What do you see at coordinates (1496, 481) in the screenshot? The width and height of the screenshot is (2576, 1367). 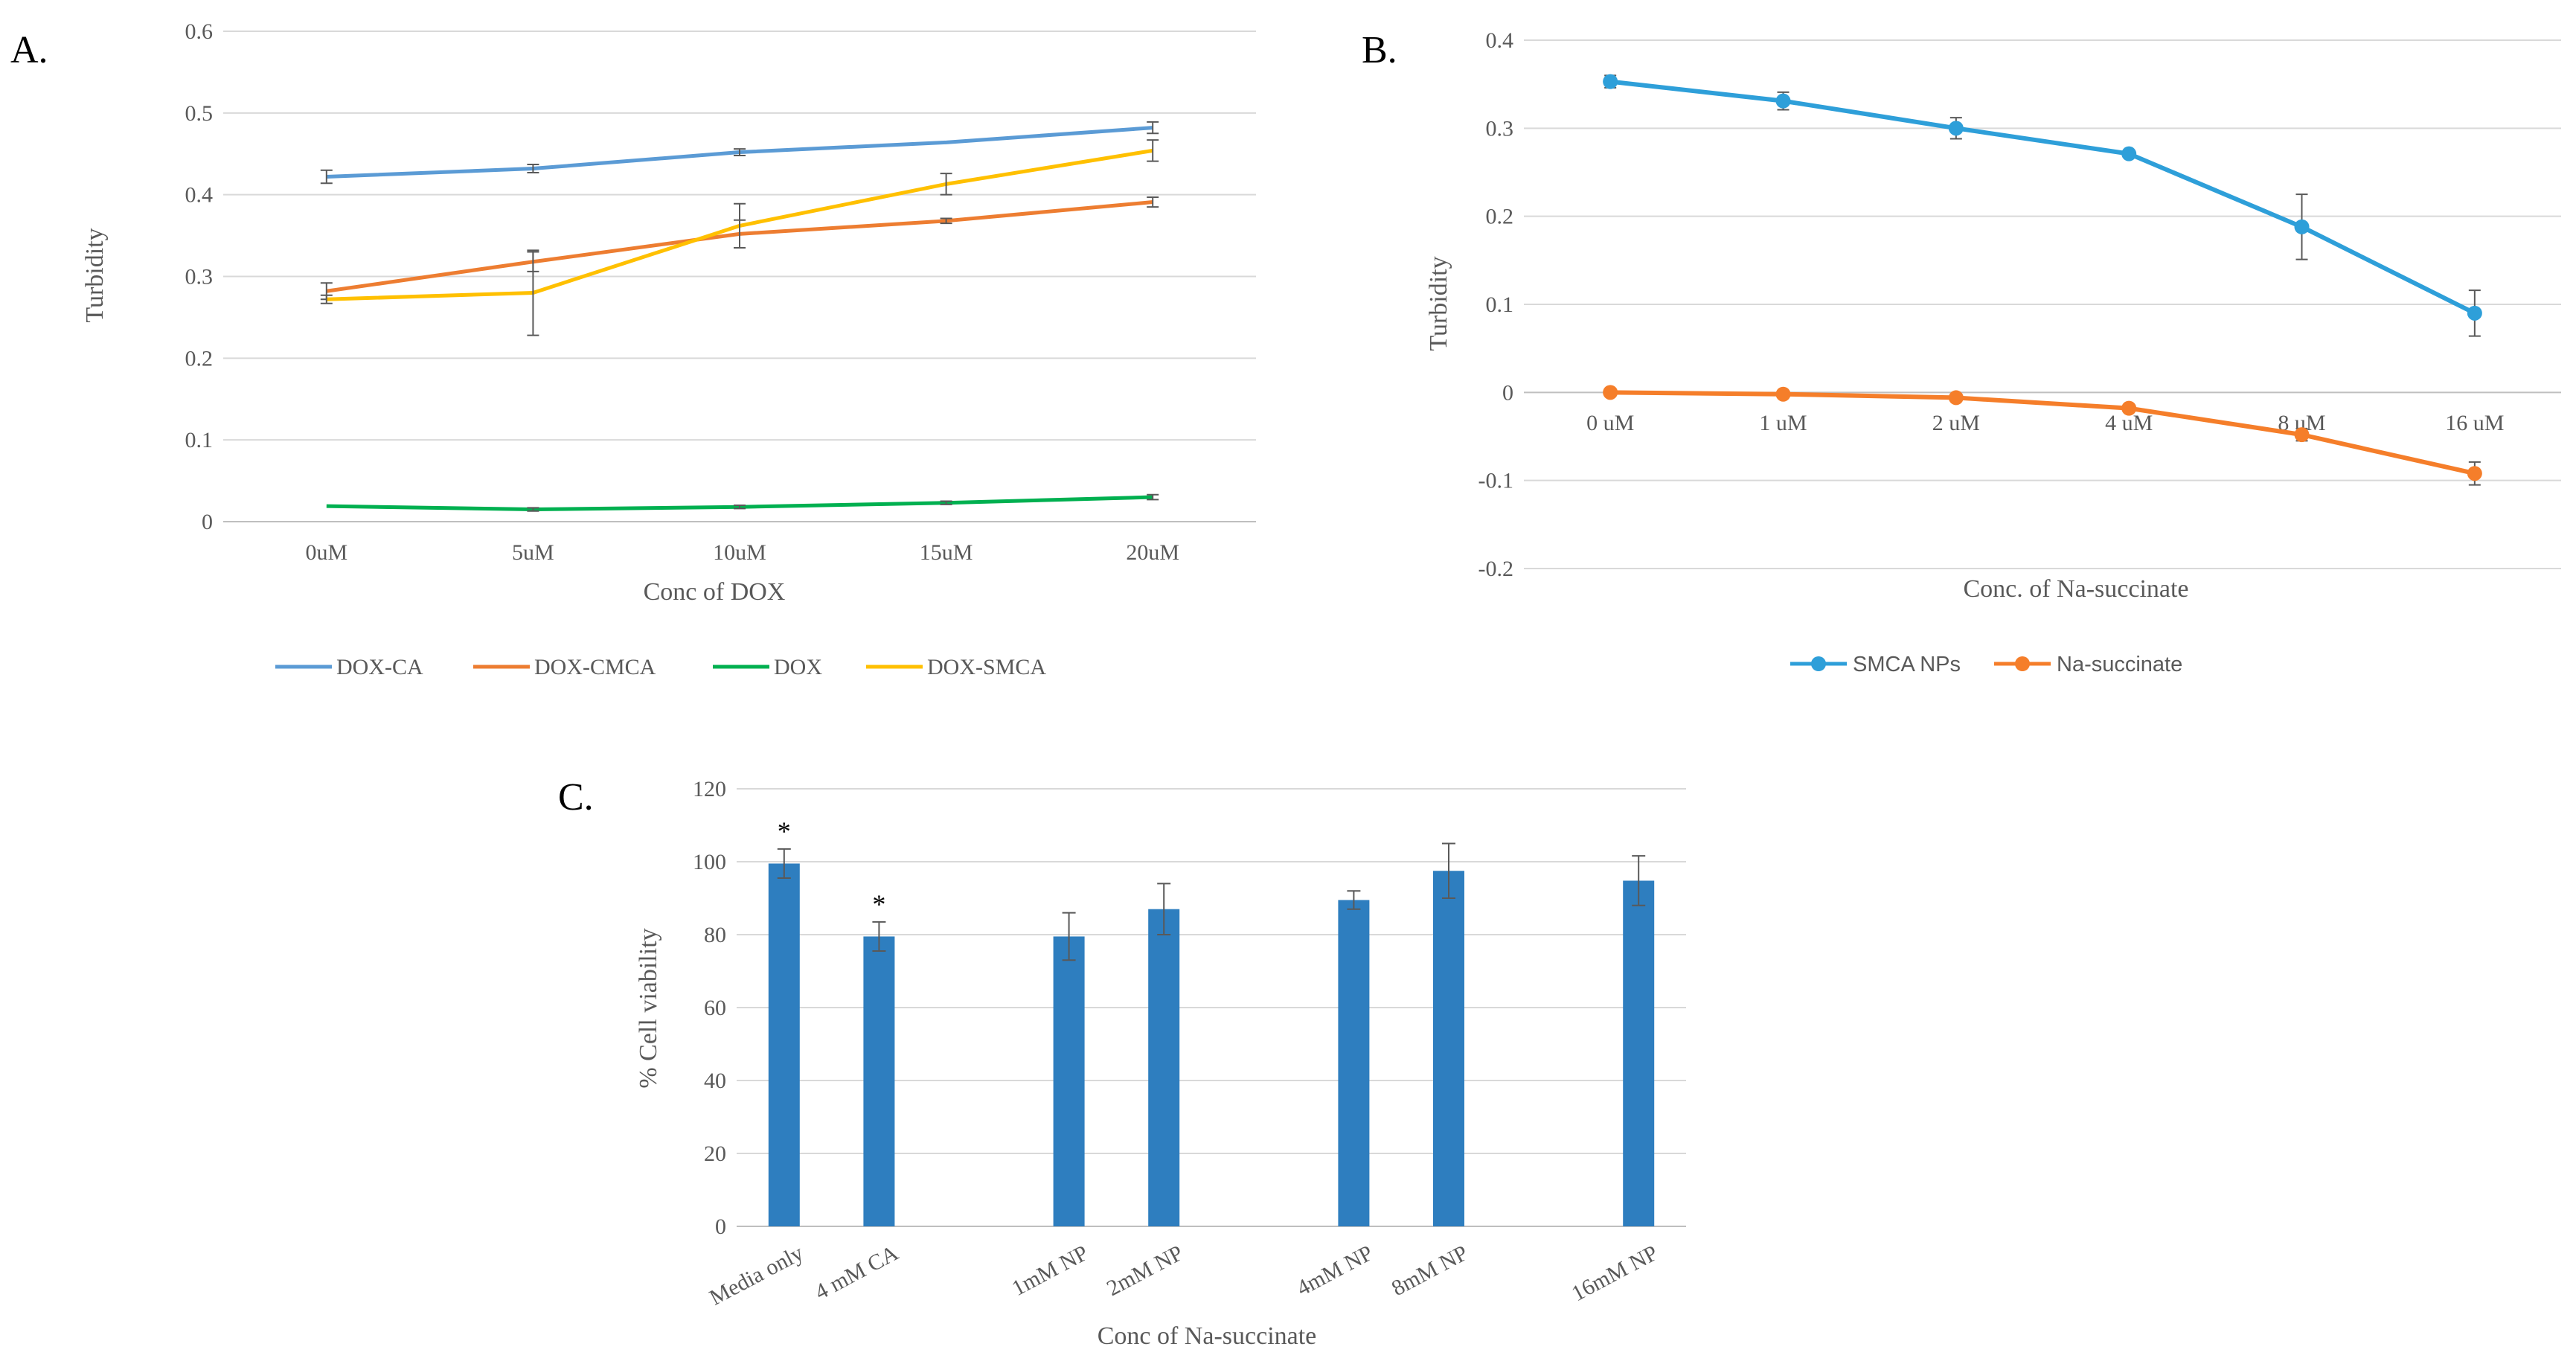 I see `b-y-tick-label: -0.1` at bounding box center [1496, 481].